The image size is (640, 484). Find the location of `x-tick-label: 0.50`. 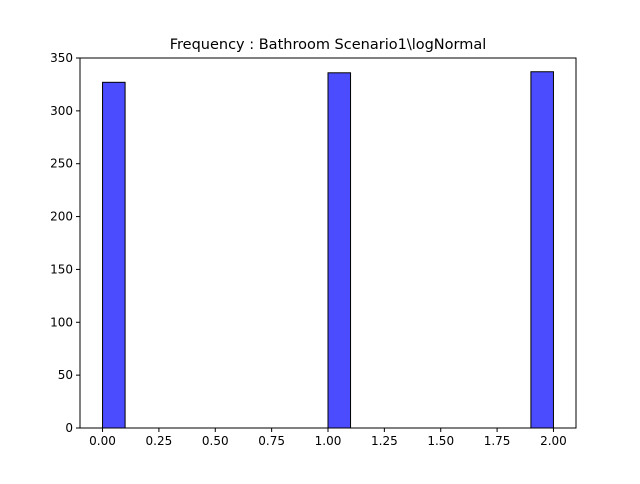

x-tick-label: 0.50 is located at coordinates (215, 441).